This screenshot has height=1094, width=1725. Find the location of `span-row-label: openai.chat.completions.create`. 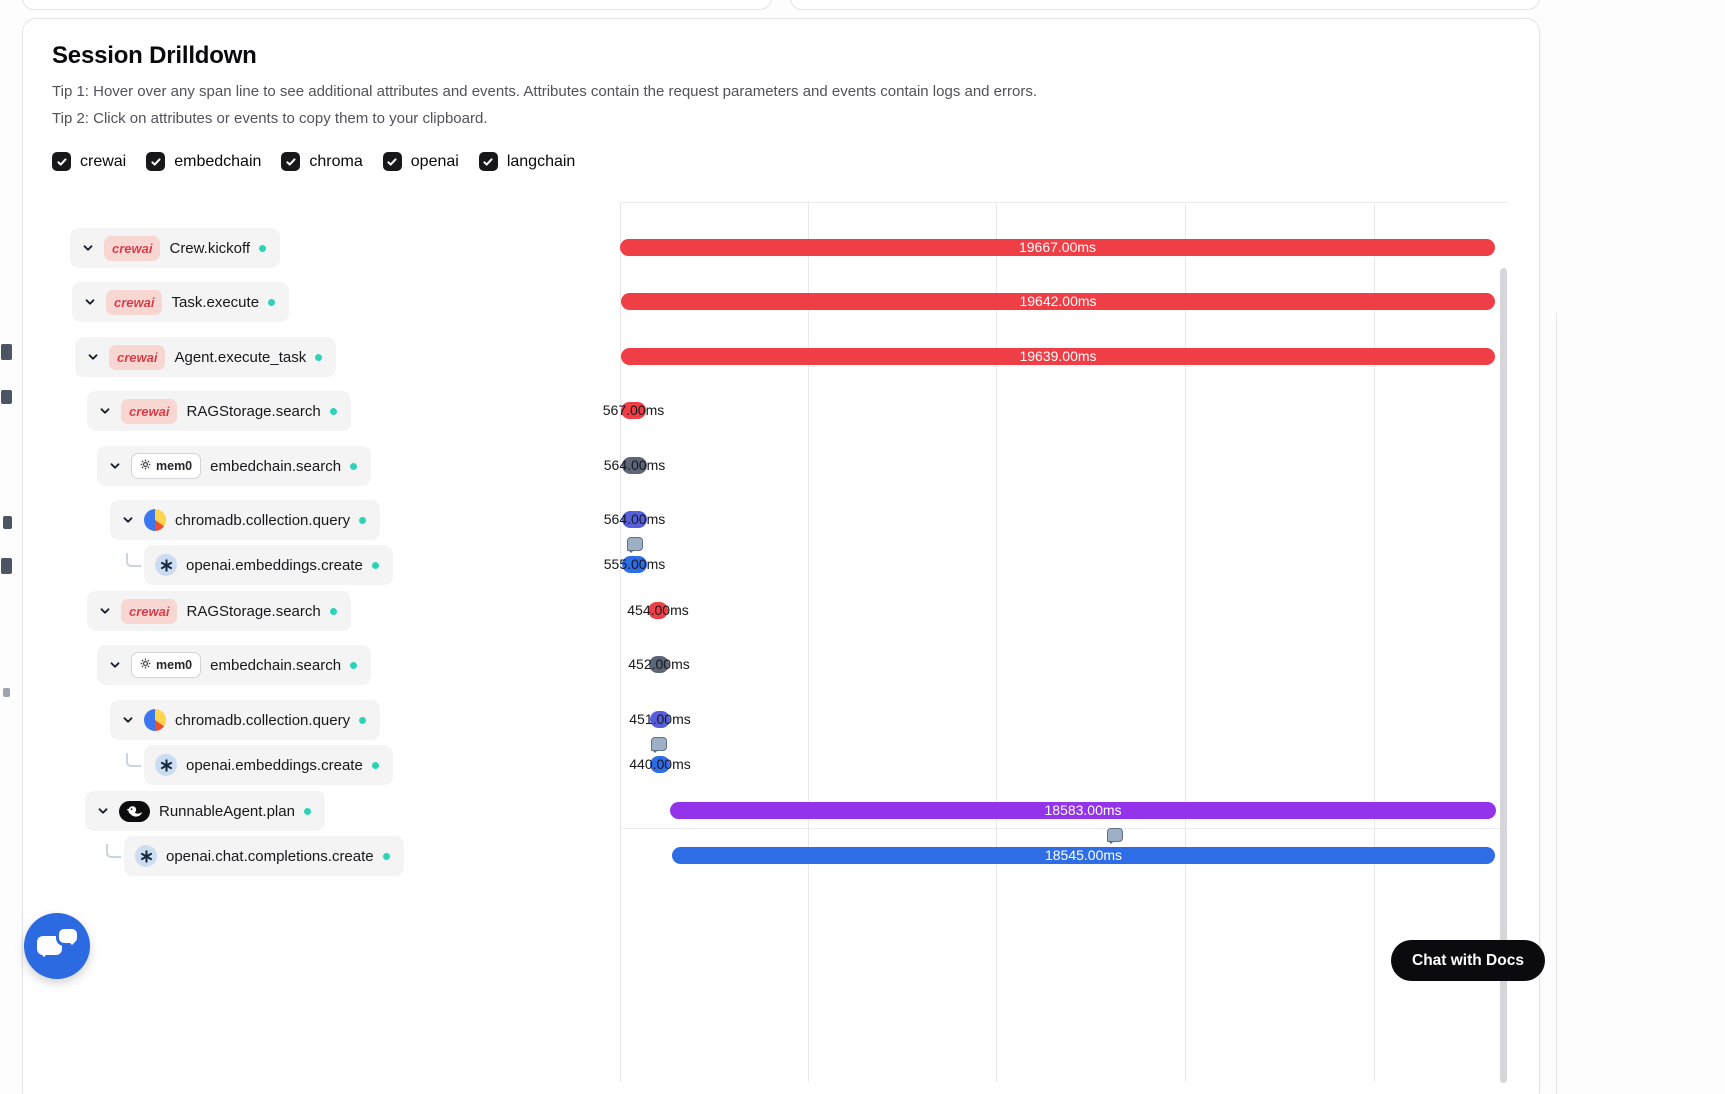

span-row-label: openai.chat.completions.create is located at coordinates (264, 856).